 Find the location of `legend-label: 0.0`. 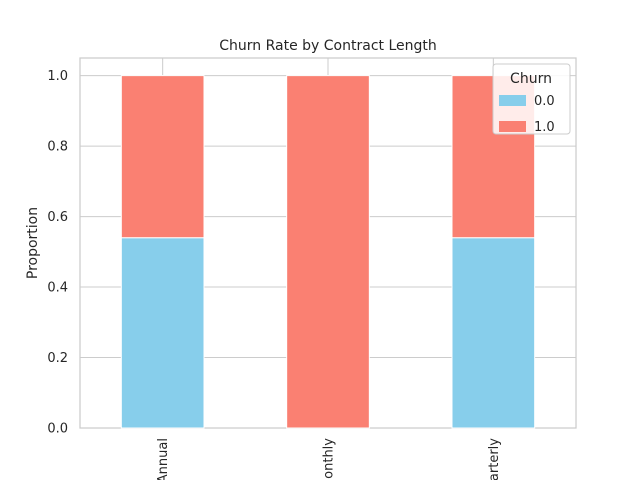

legend-label: 0.0 is located at coordinates (544, 101).